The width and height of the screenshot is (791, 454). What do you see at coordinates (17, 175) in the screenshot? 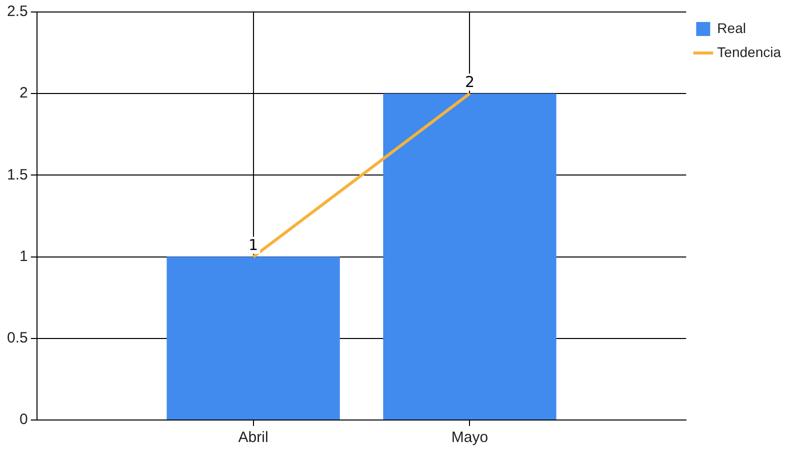
I see `y-tick-label: 1.5` at bounding box center [17, 175].